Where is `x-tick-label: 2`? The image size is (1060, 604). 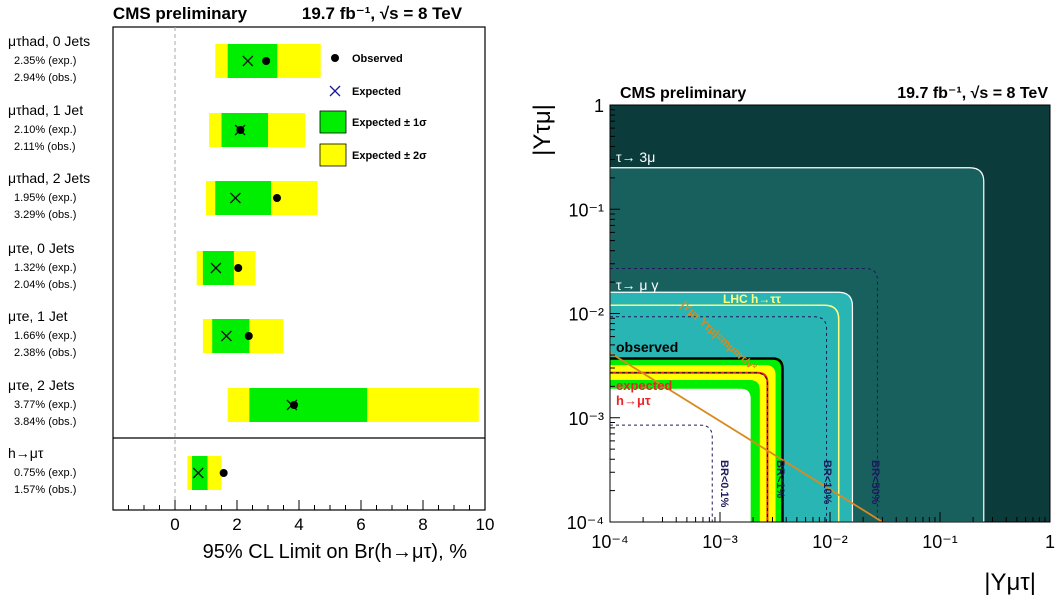 x-tick-label: 2 is located at coordinates (236, 524).